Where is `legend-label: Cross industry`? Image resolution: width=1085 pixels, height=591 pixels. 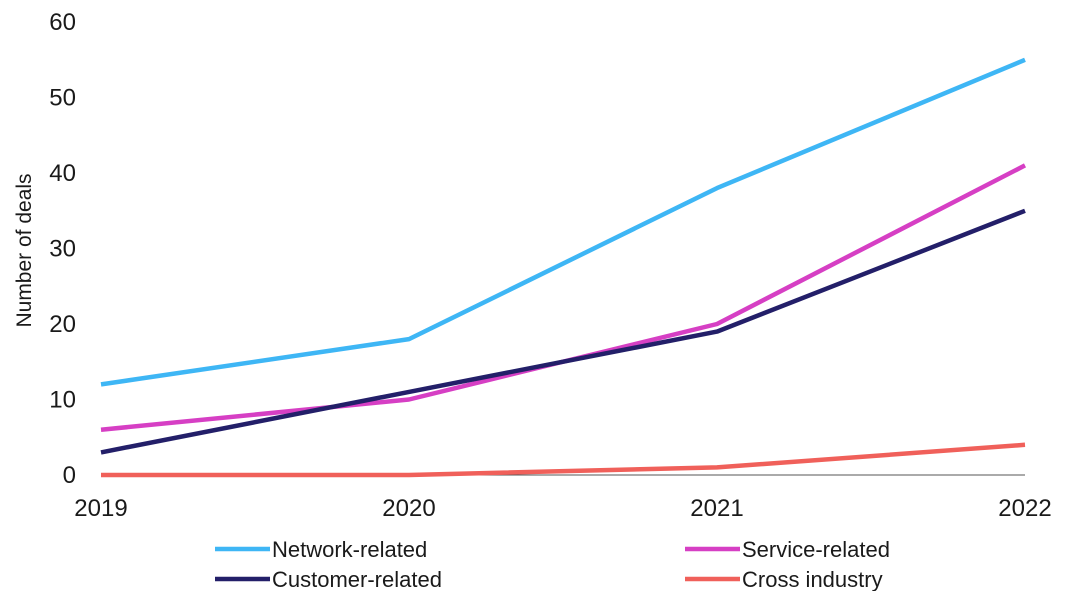
legend-label: Cross industry is located at coordinates (812, 579).